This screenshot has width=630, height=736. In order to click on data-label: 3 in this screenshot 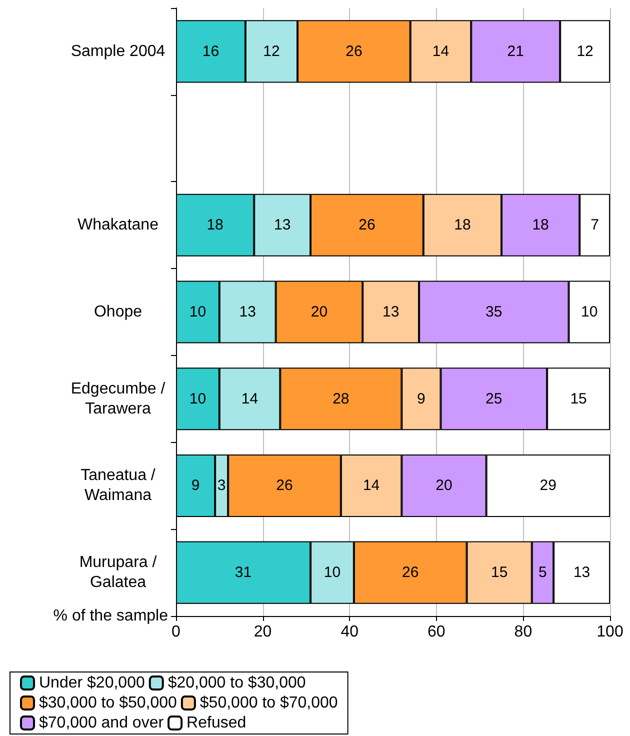, I will do `click(221, 485)`.